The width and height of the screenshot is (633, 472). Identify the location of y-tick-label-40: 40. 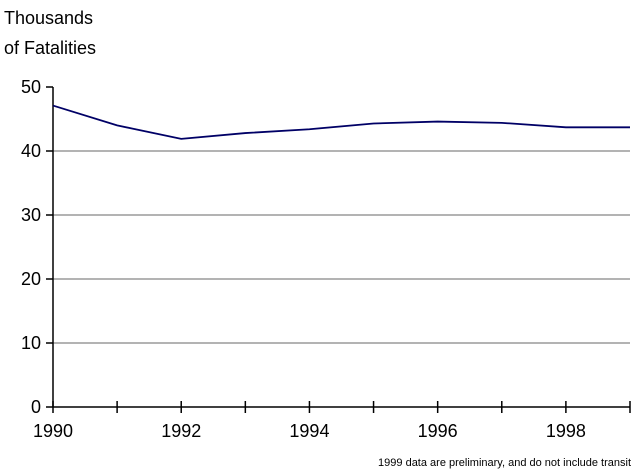
(31, 151).